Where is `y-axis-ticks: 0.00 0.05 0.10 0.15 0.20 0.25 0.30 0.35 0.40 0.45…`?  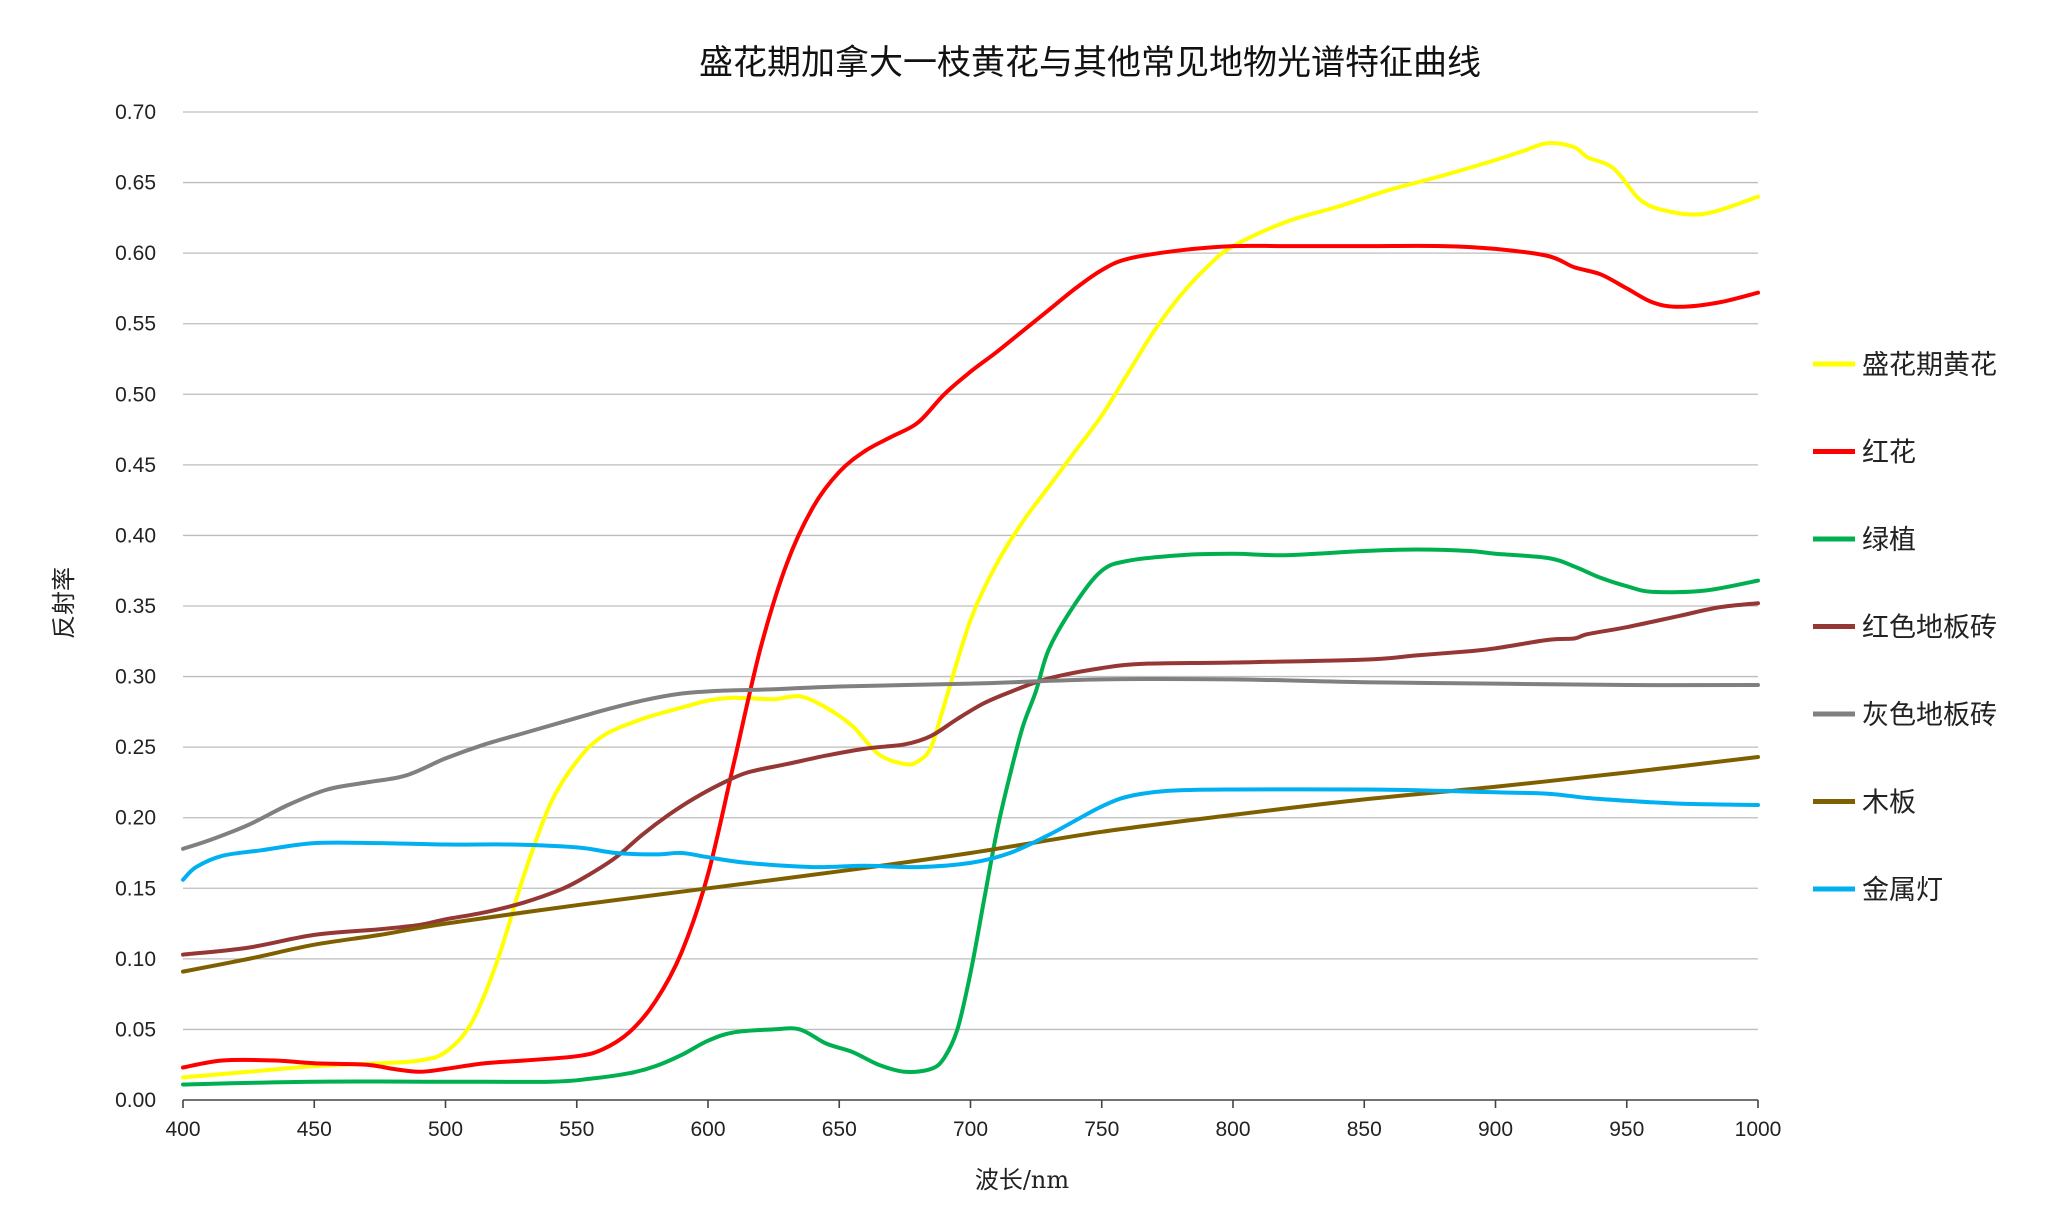
y-axis-ticks: 0.00 0.05 0.10 0.15 0.20 0.25 0.30 0.35 0.40 0.45… is located at coordinates (135, 606).